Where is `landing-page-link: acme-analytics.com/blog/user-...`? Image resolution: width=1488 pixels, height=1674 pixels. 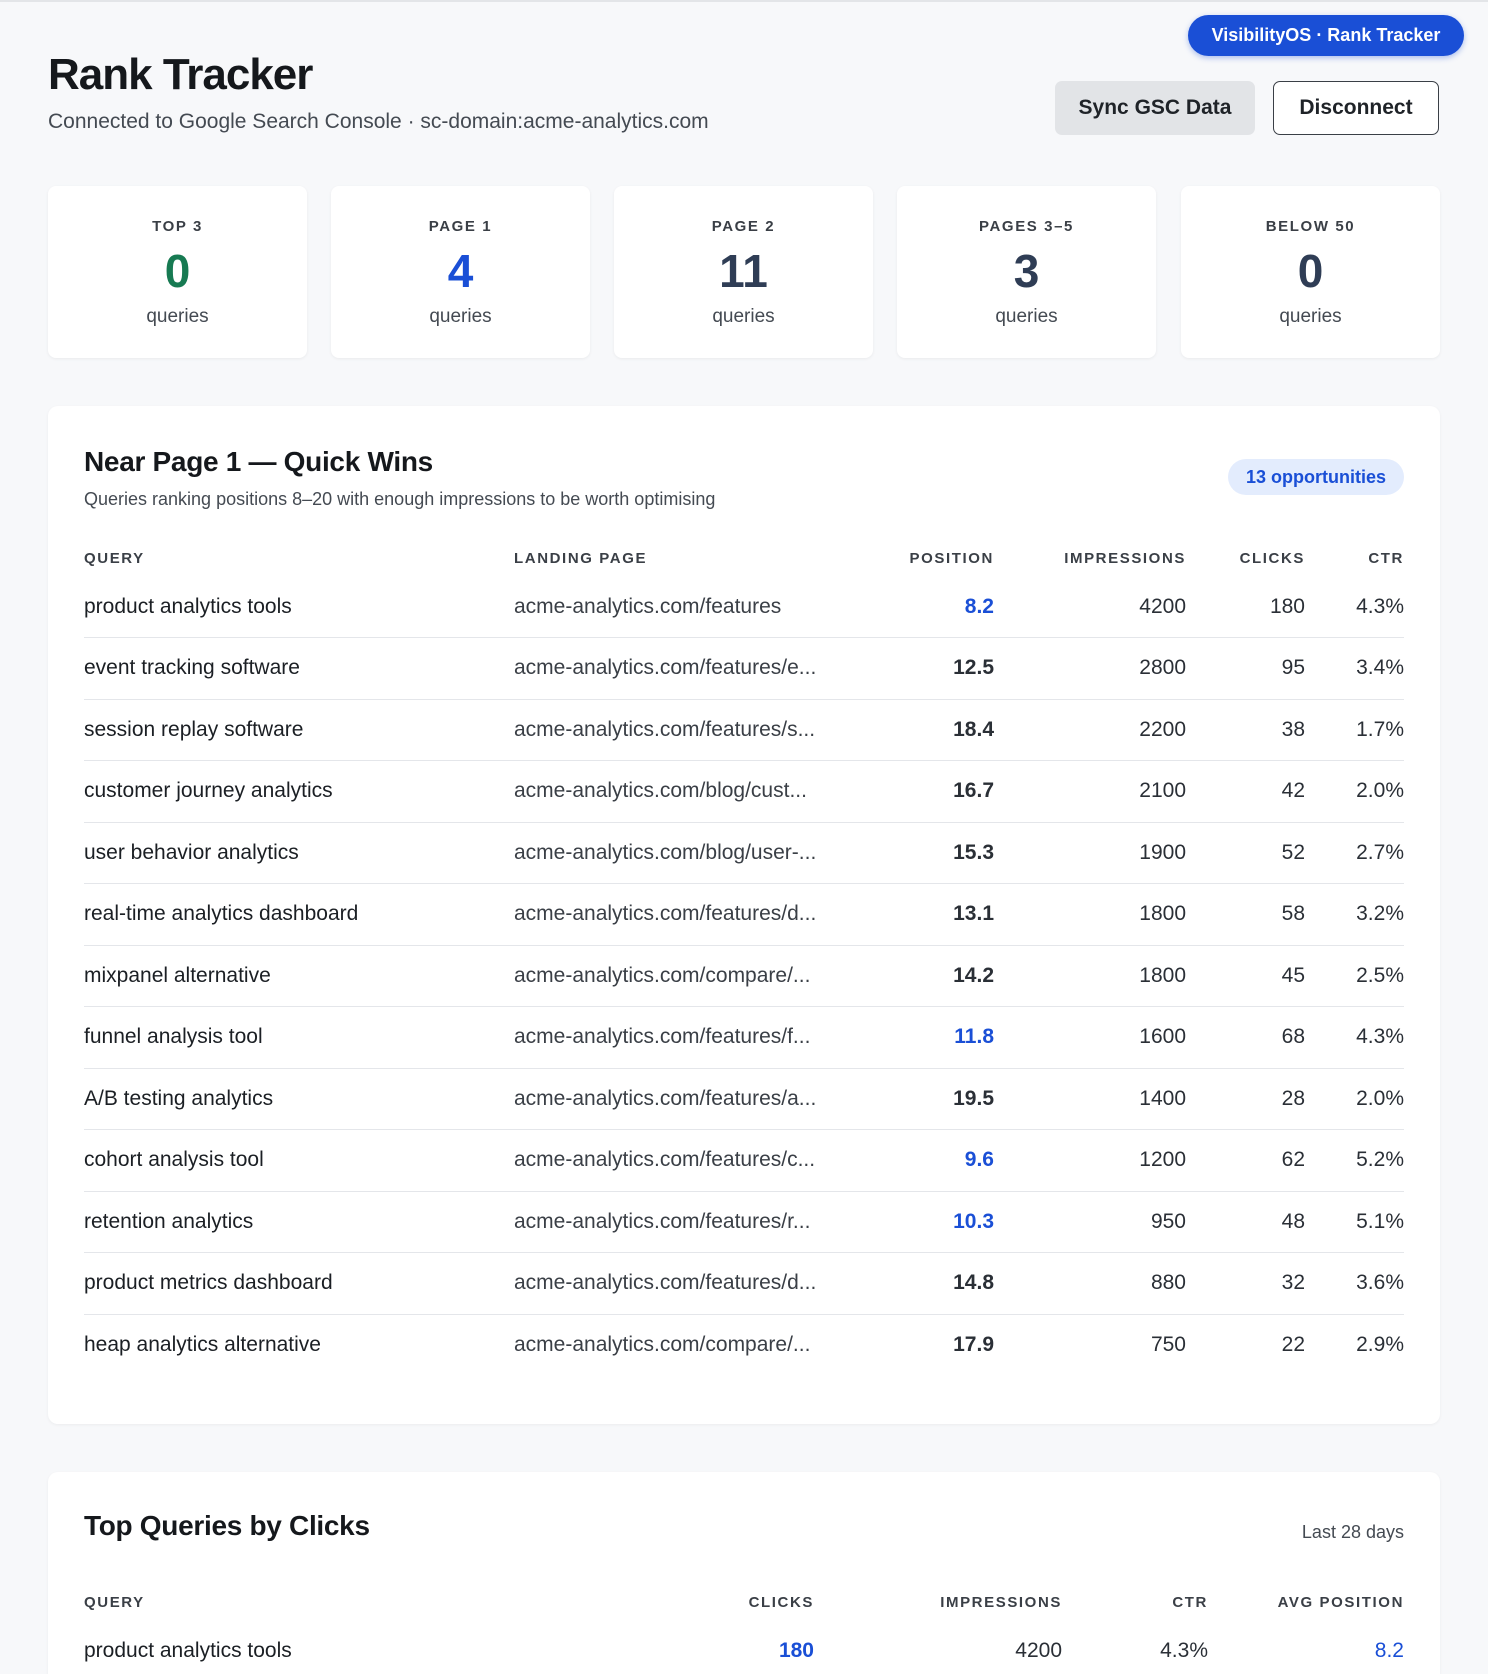
landing-page-link: acme-analytics.com/blog/user-... is located at coordinates (679, 853).